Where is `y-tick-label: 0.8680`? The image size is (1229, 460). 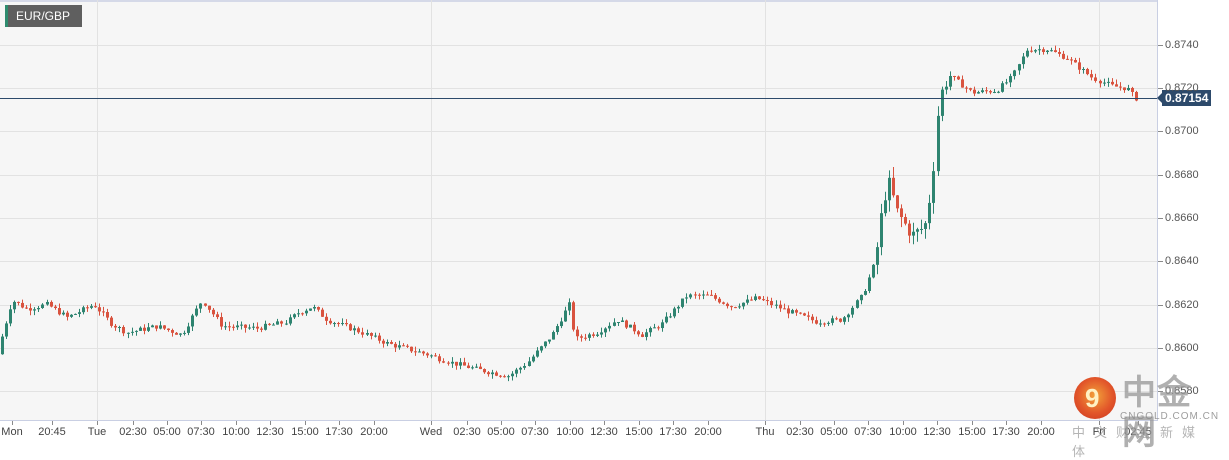
y-tick-label: 0.8680 is located at coordinates (1182, 175).